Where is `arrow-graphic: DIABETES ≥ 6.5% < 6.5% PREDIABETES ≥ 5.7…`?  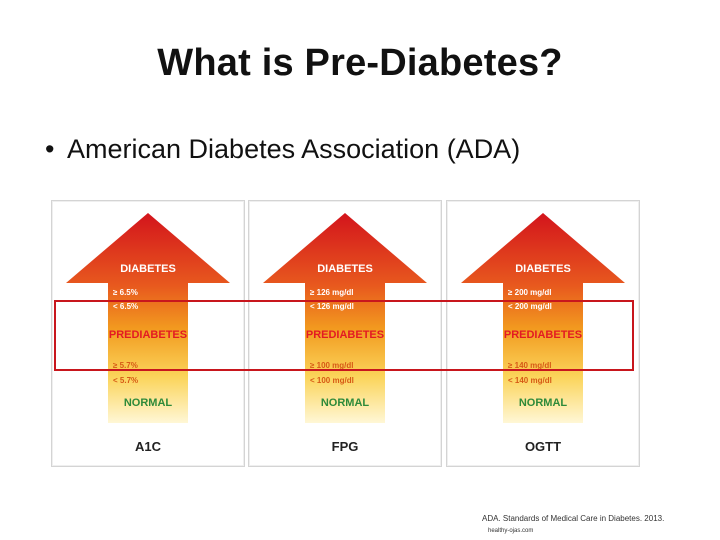
arrow-graphic: DIABETES ≥ 6.5% < 6.5% PREDIABETES ≥ 5.7… is located at coordinates (148, 333).